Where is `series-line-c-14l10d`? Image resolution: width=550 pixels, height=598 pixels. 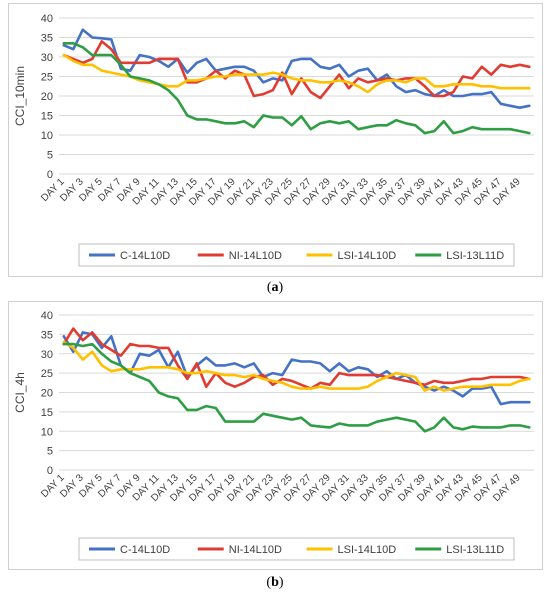 series-line-c-14l10d is located at coordinates (296, 68).